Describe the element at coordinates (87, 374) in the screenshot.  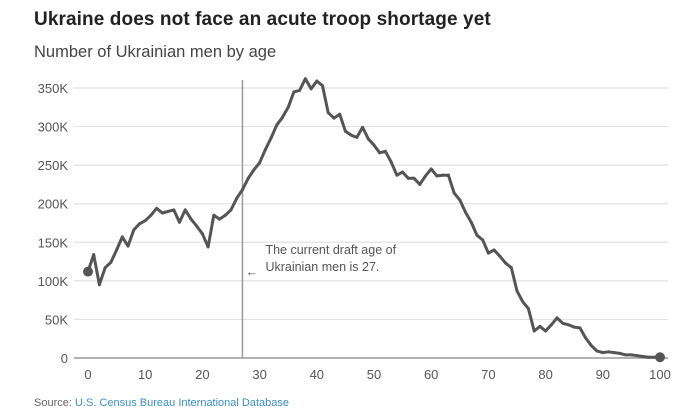
I see `x-tick-label: 0` at that location.